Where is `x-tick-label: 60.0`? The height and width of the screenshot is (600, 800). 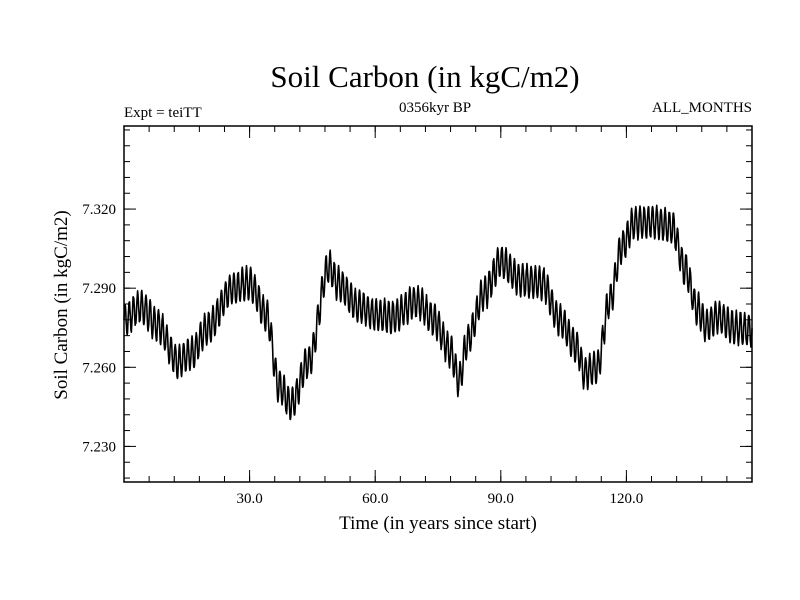 x-tick-label: 60.0 is located at coordinates (375, 499).